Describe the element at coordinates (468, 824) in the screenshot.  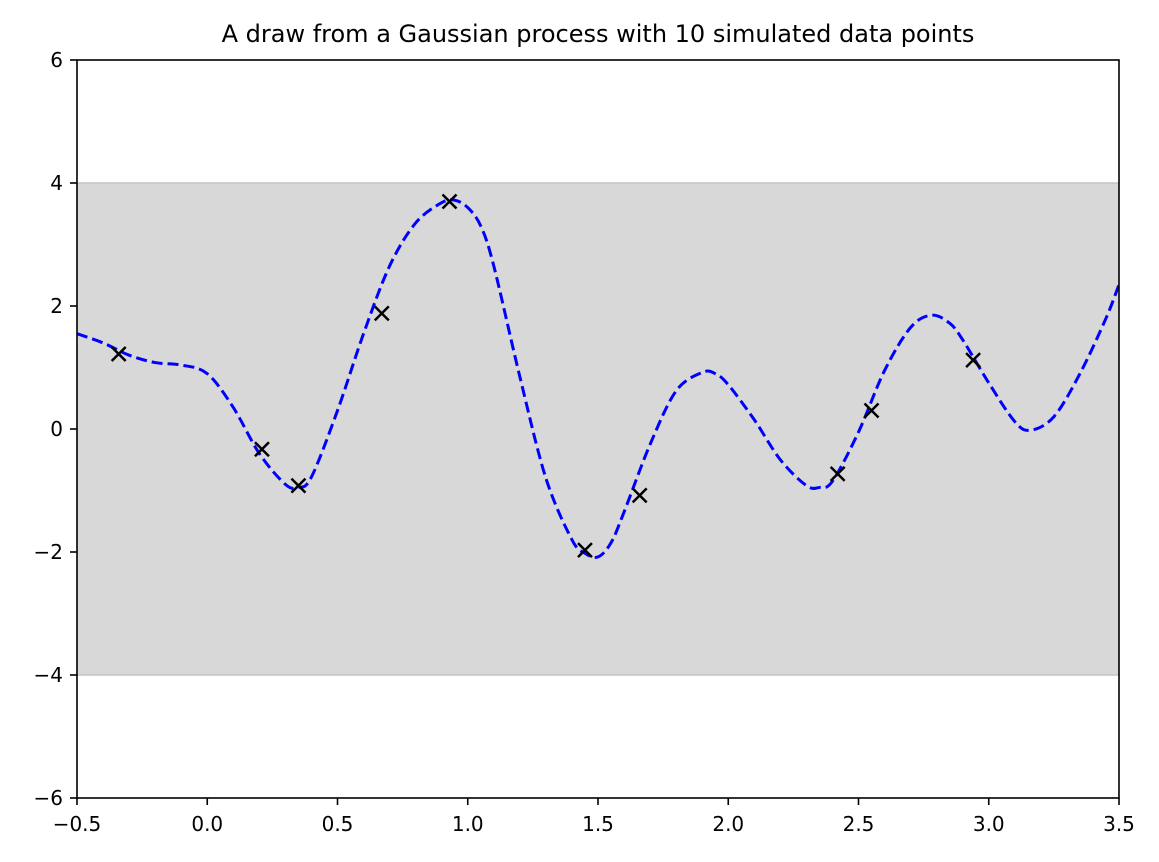
I see `x-tick-label: 1.0` at that location.